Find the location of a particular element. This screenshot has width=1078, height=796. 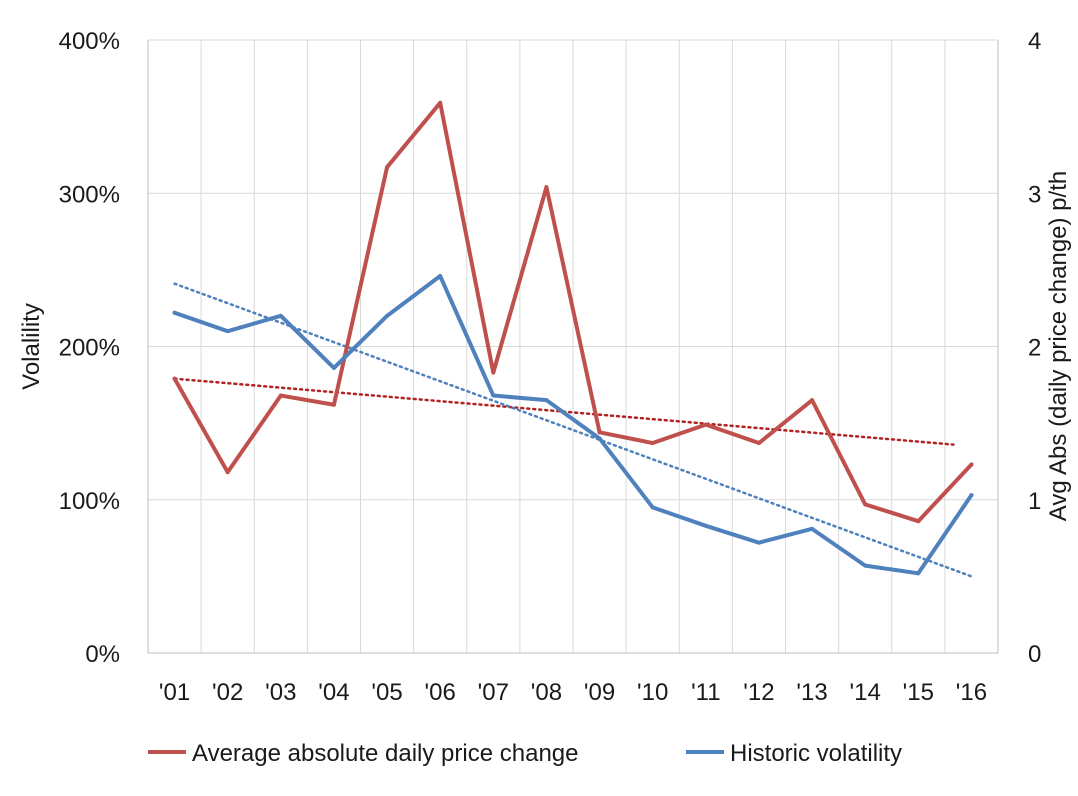

right-tick-label: 2 is located at coordinates (1034, 348).